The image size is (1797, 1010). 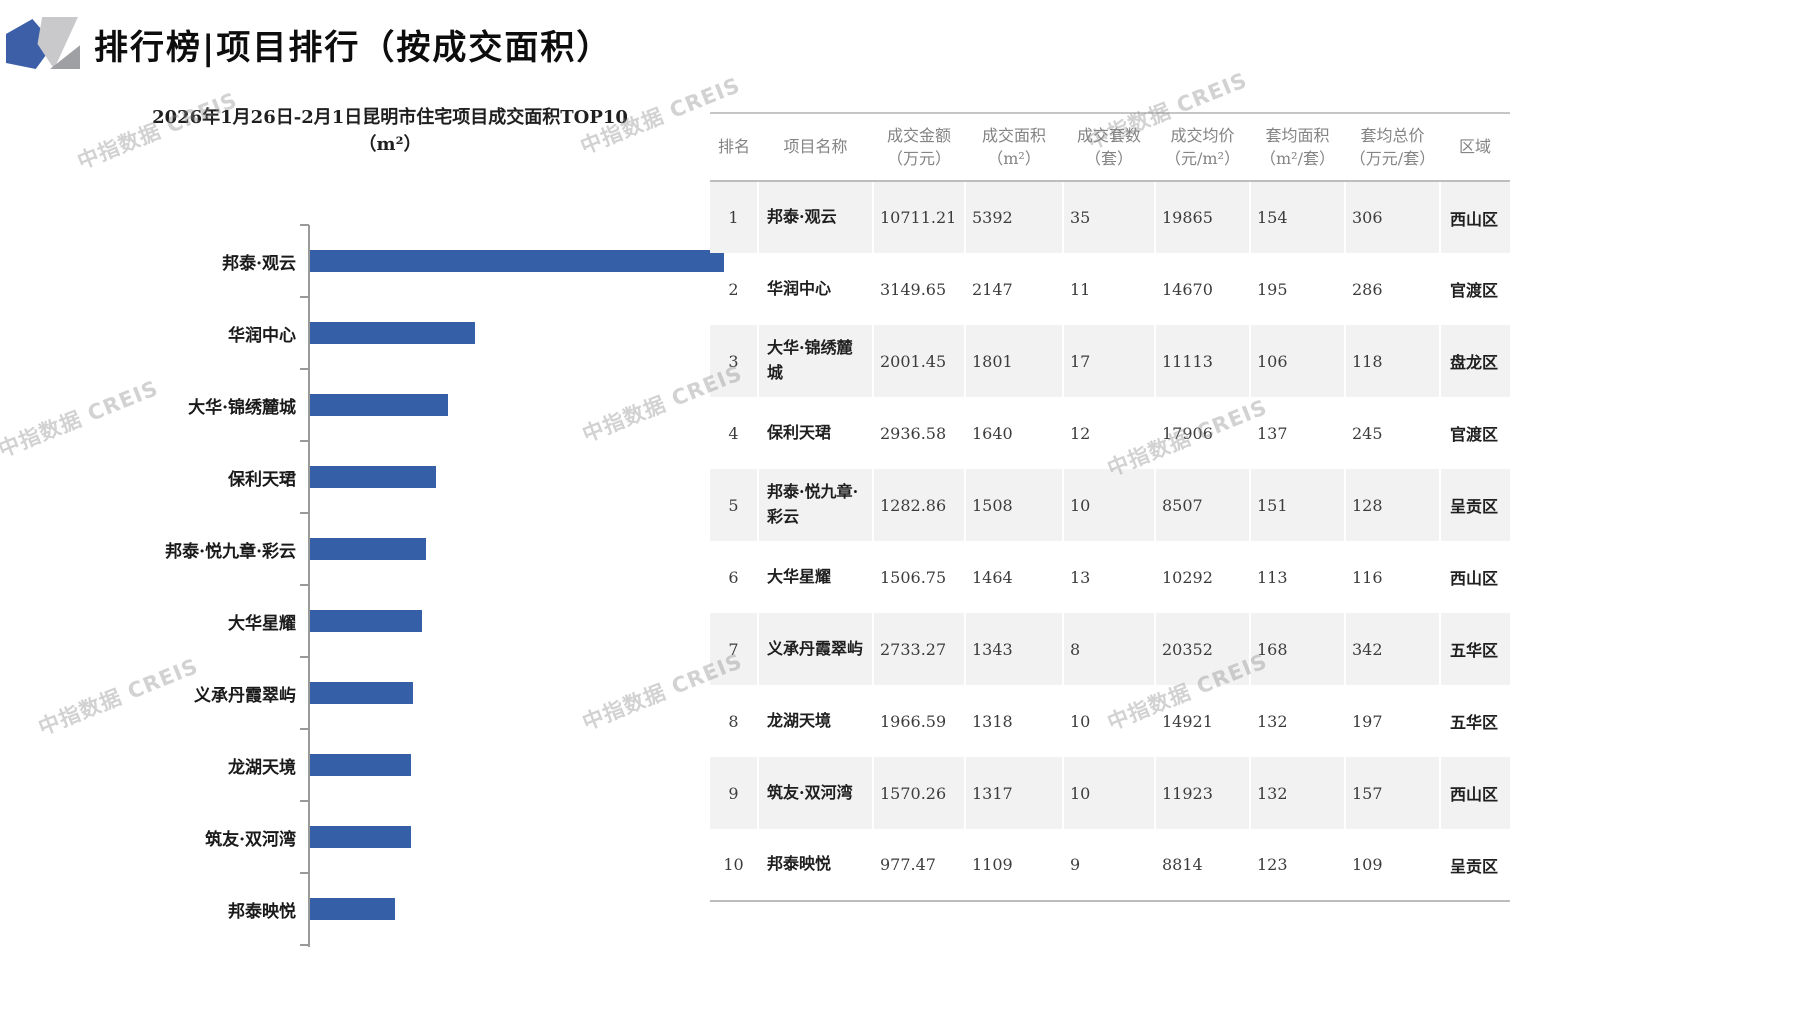 I want to click on value-cell: 109, so click(x=1392, y=865).